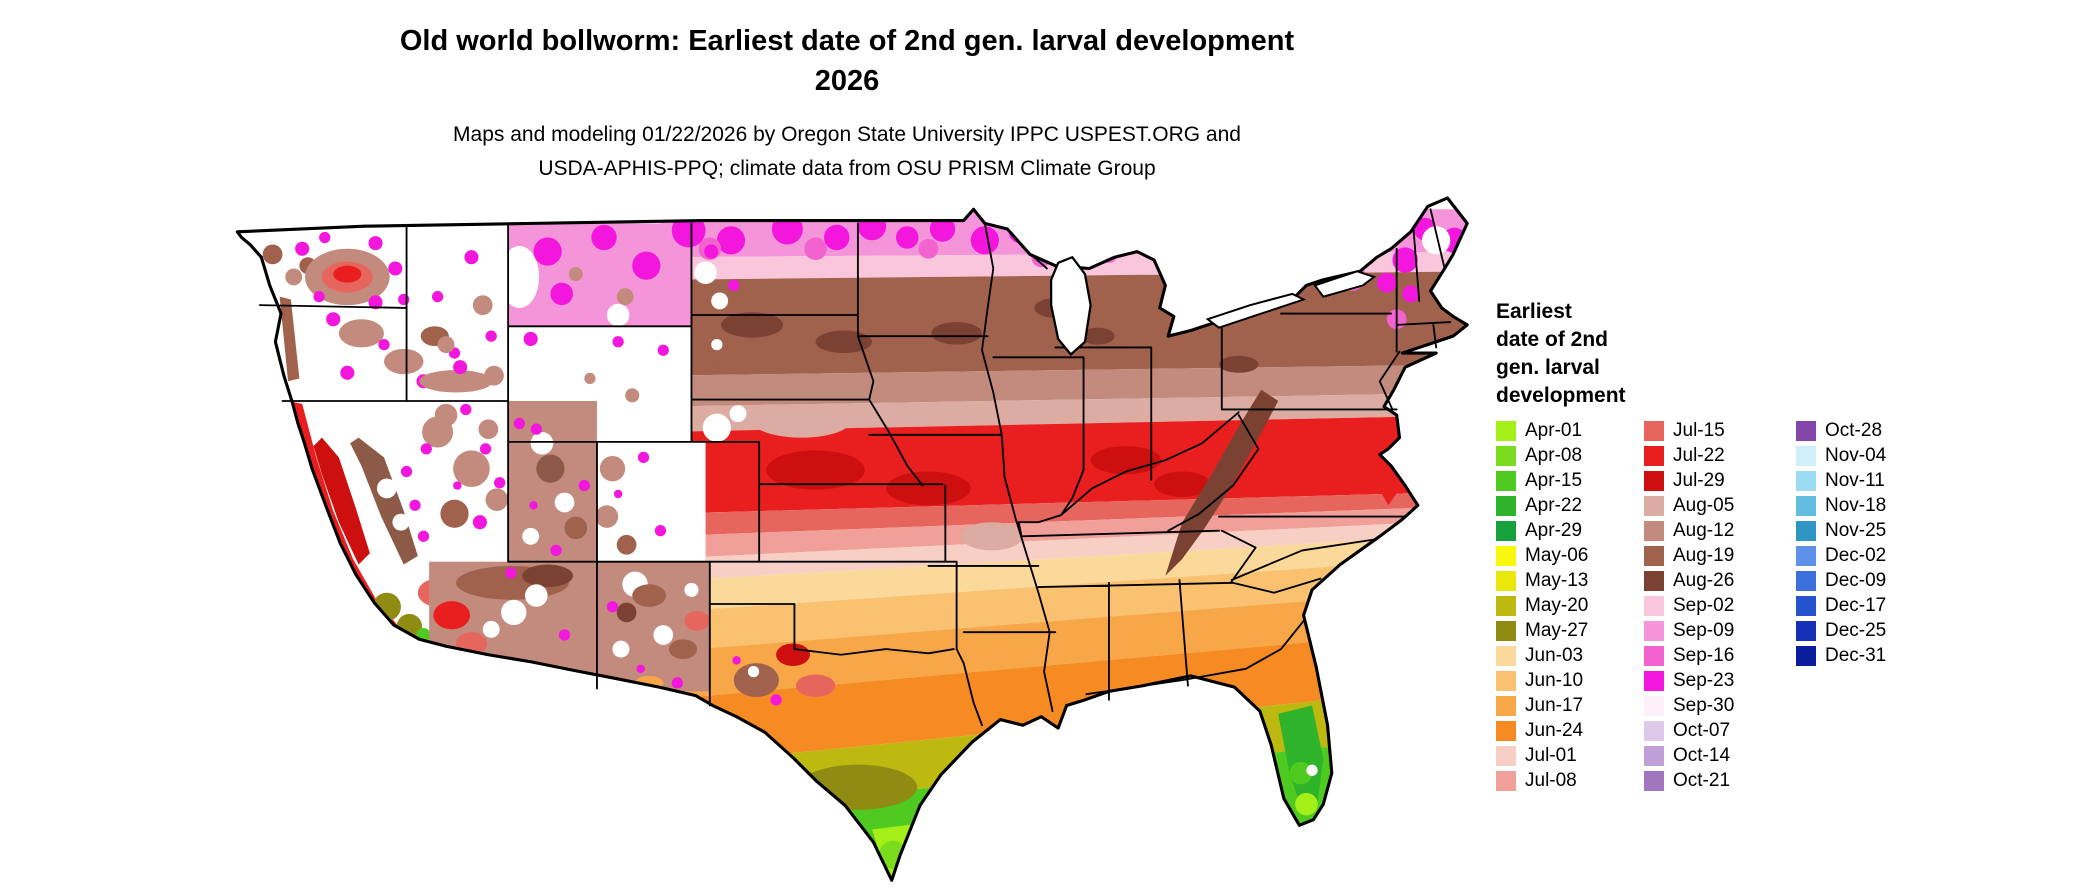 Image resolution: width=2100 pixels, height=892 pixels. I want to click on legend-title-line4: development, so click(1561, 395).